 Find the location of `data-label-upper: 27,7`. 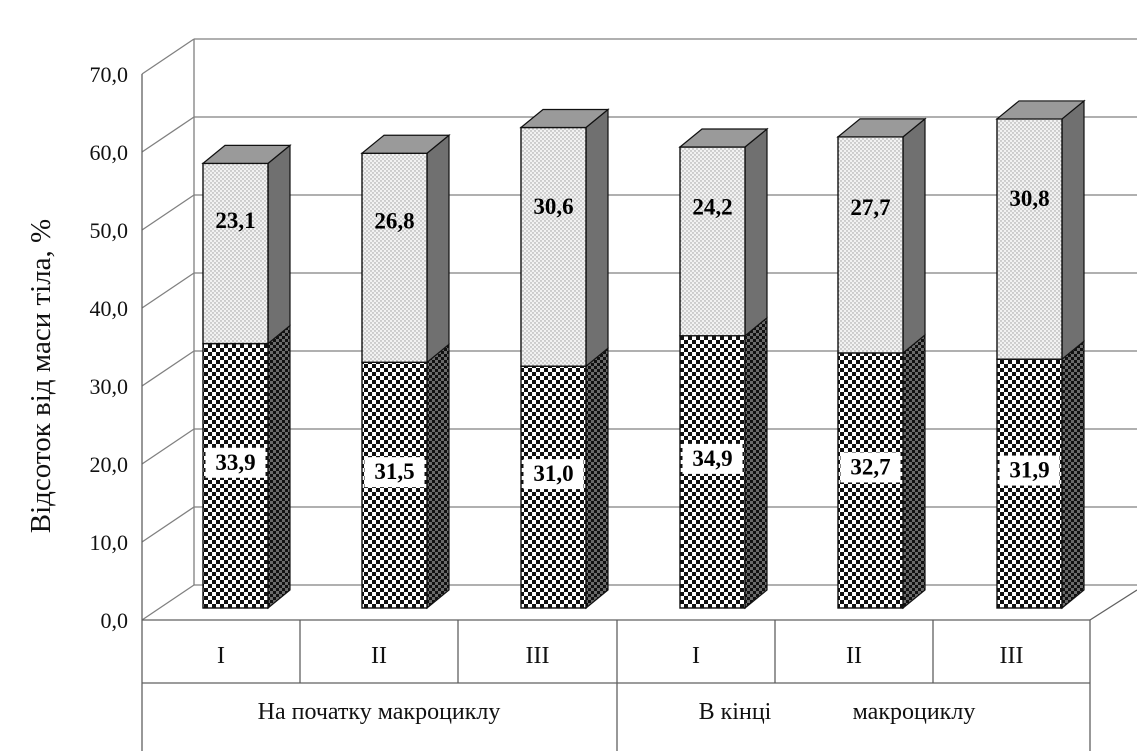

data-label-upper: 27,7 is located at coordinates (870, 207).